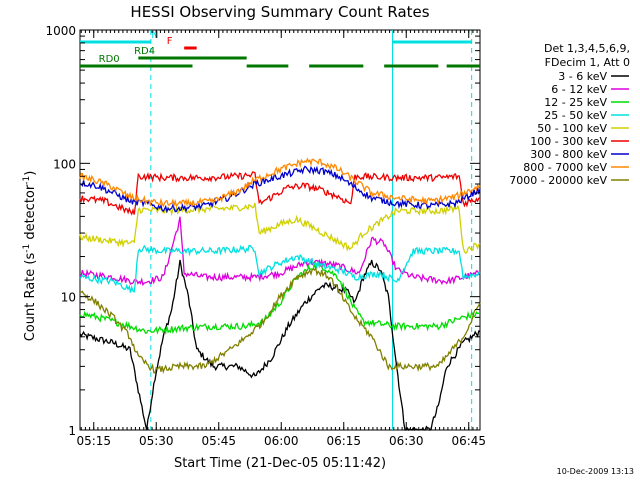 This screenshot has height=480, width=640. What do you see at coordinates (572, 128) in the screenshot?
I see `legend-label: 50 - 100 keV` at bounding box center [572, 128].